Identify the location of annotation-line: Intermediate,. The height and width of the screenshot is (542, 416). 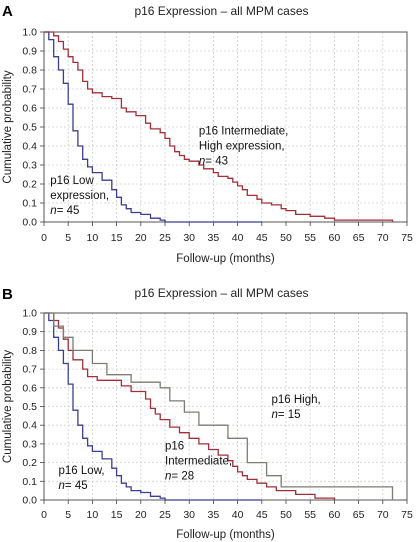
(198, 462).